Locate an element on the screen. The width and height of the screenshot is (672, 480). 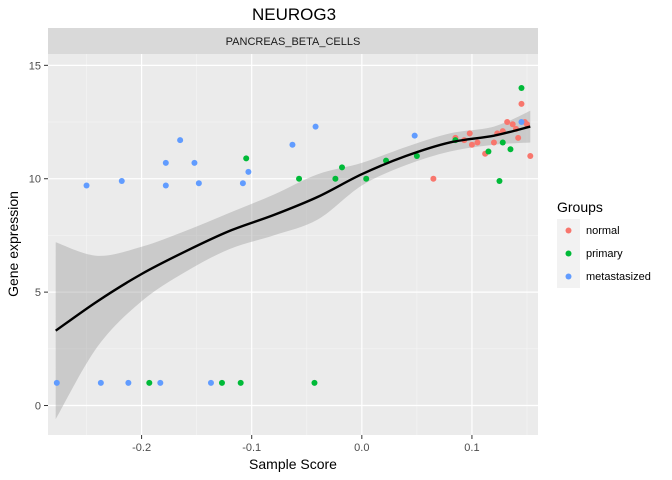
legend: Groups normal primary metastasized is located at coordinates (604, 243).